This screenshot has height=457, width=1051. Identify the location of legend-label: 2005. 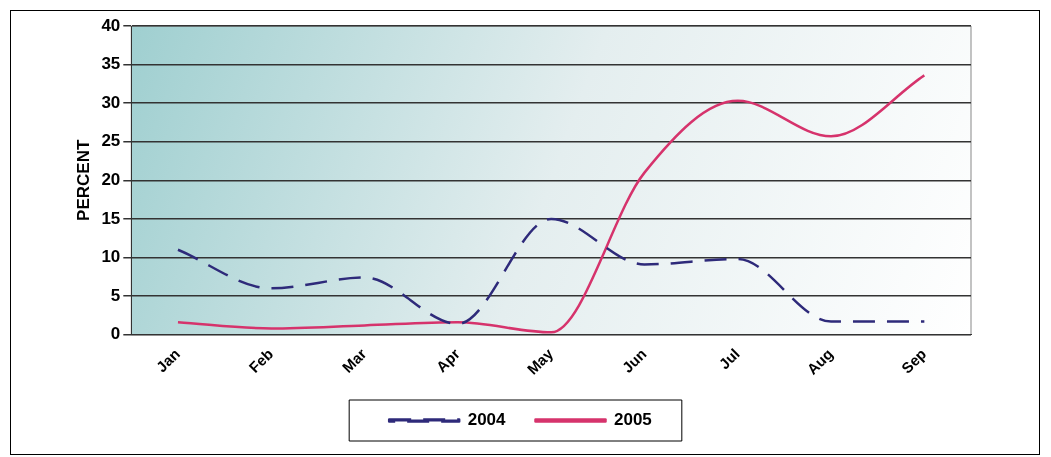
(633, 420).